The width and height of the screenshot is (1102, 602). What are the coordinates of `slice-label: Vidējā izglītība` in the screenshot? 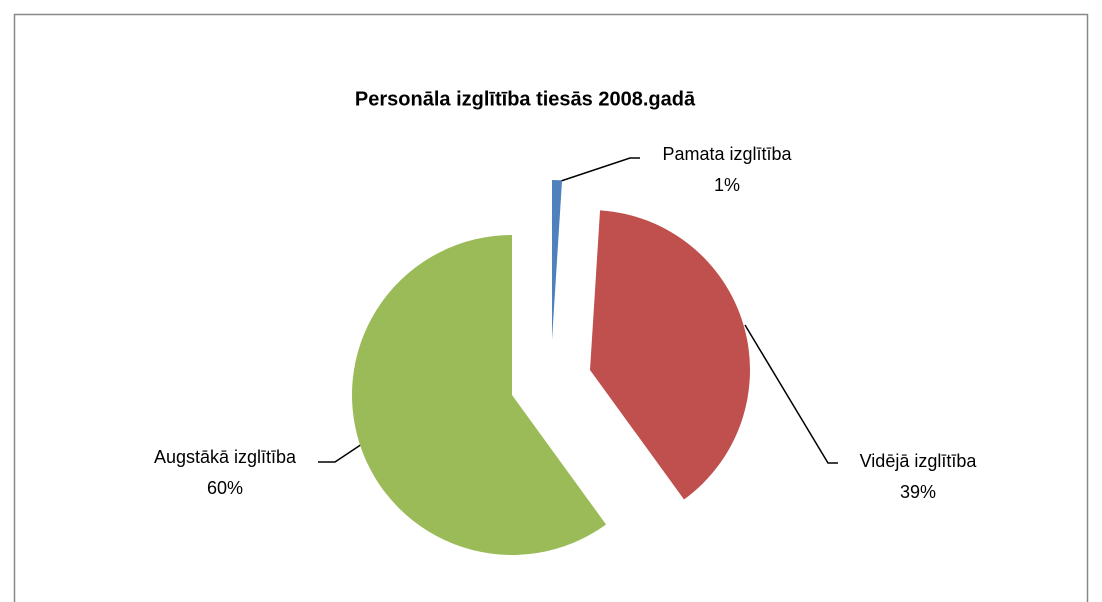 It's located at (919, 461).